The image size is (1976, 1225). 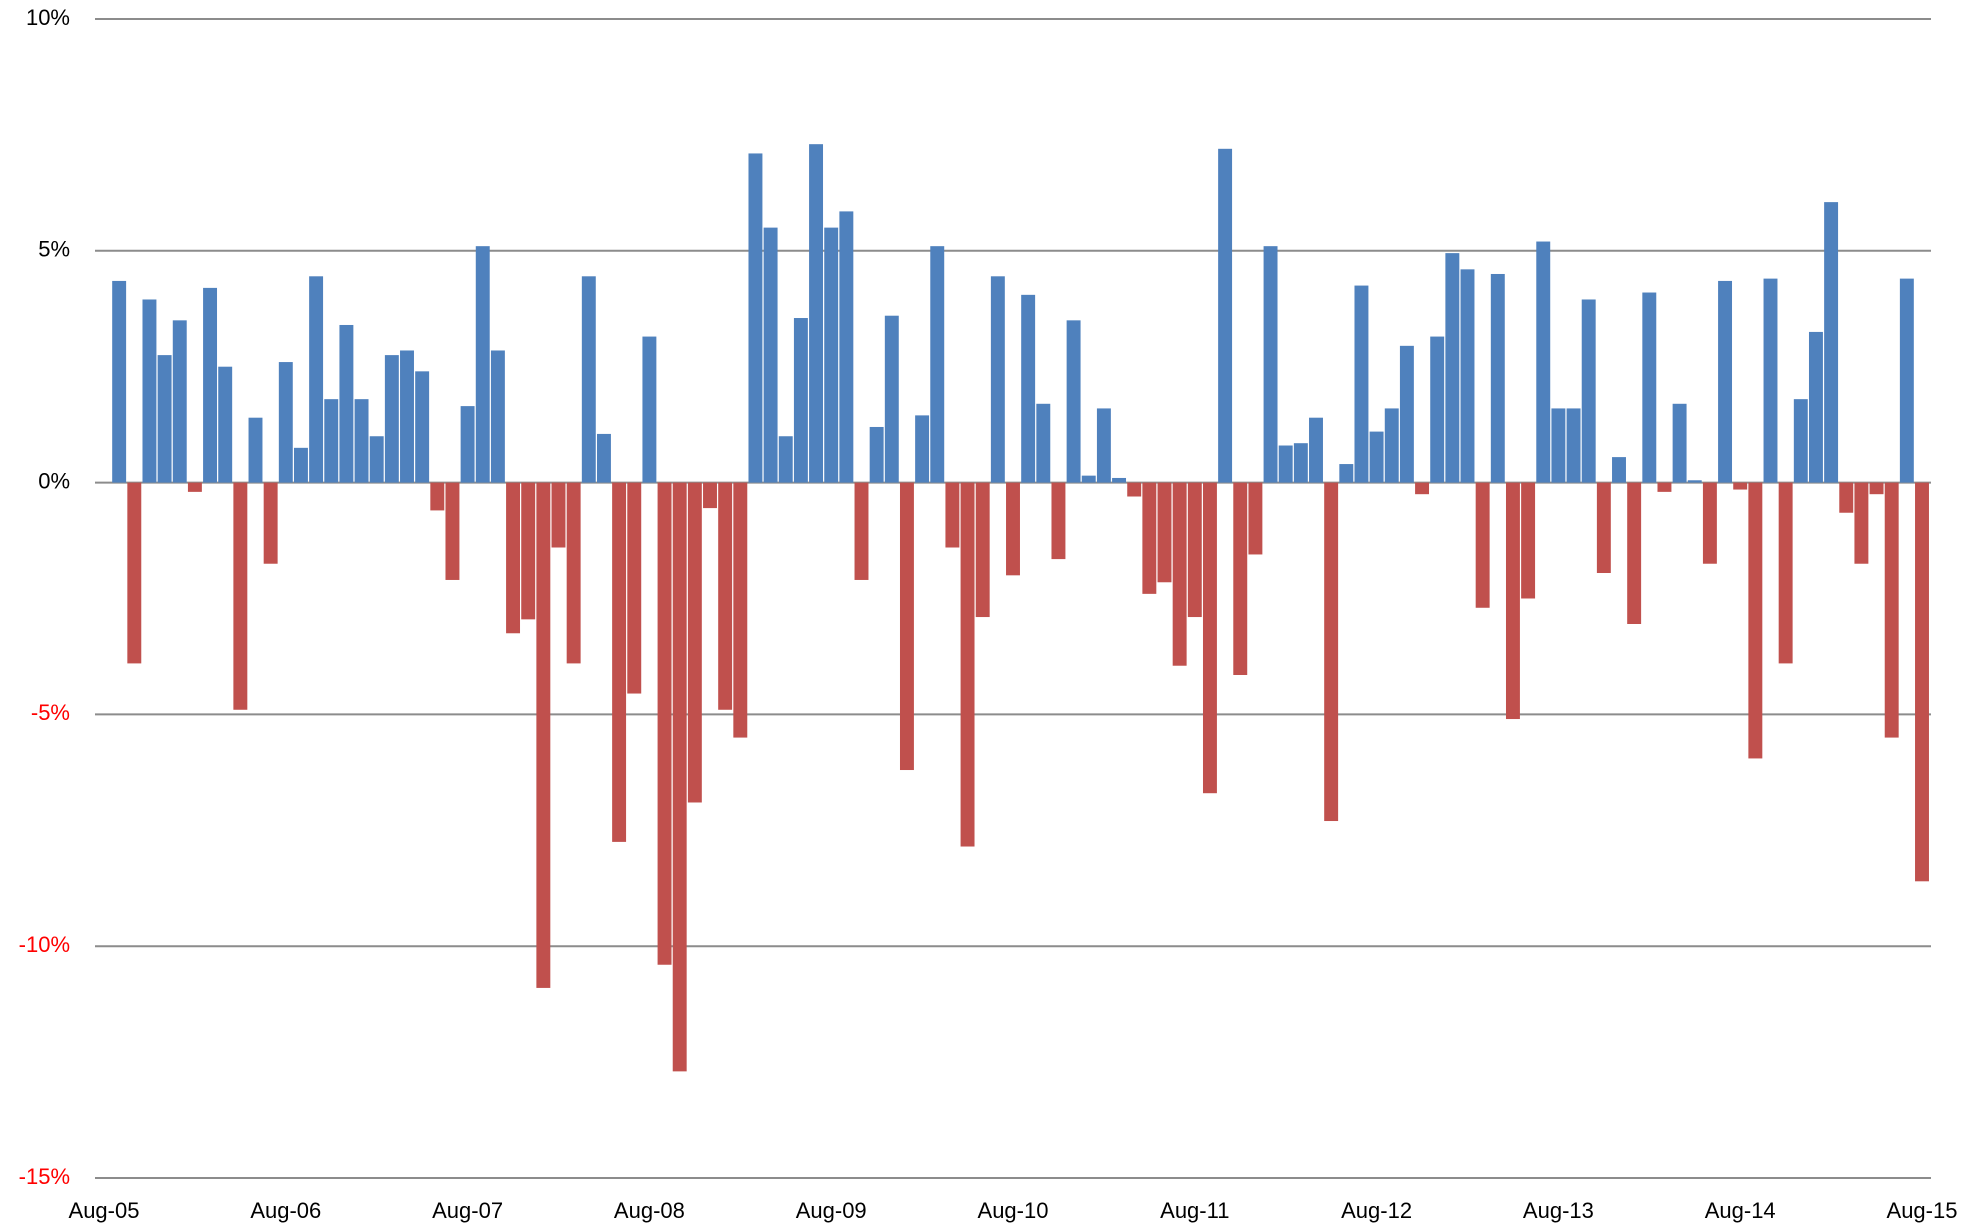 What do you see at coordinates (1740, 1210) in the screenshot?
I see `x-tick-label: Aug-14` at bounding box center [1740, 1210].